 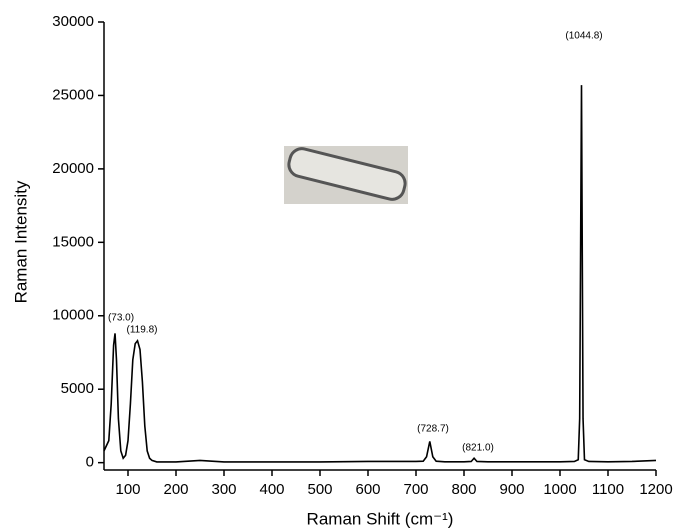 What do you see at coordinates (73, 241) in the screenshot?
I see `y-tick-label: 15000` at bounding box center [73, 241].